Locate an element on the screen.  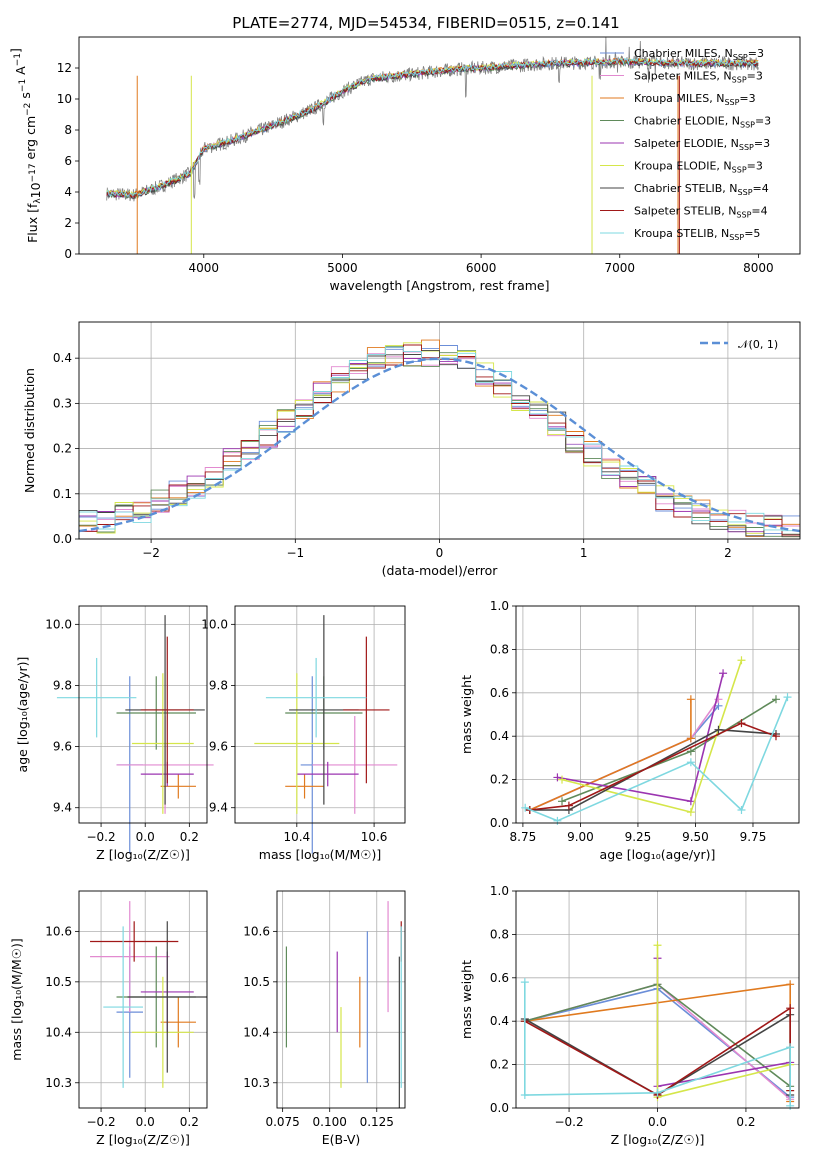
x-tick-label: 2 is located at coordinates (728, 553).